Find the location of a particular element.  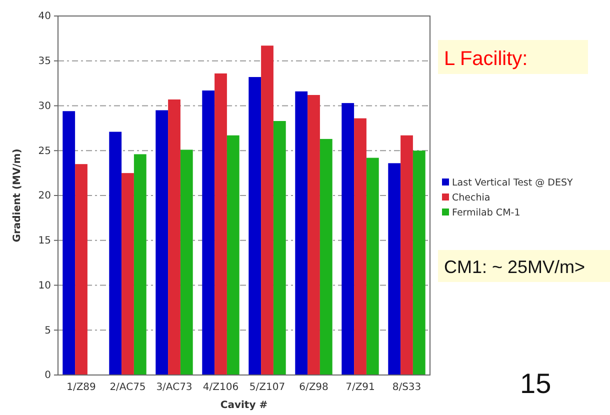

text: L Facility: is located at coordinates (486, 59).